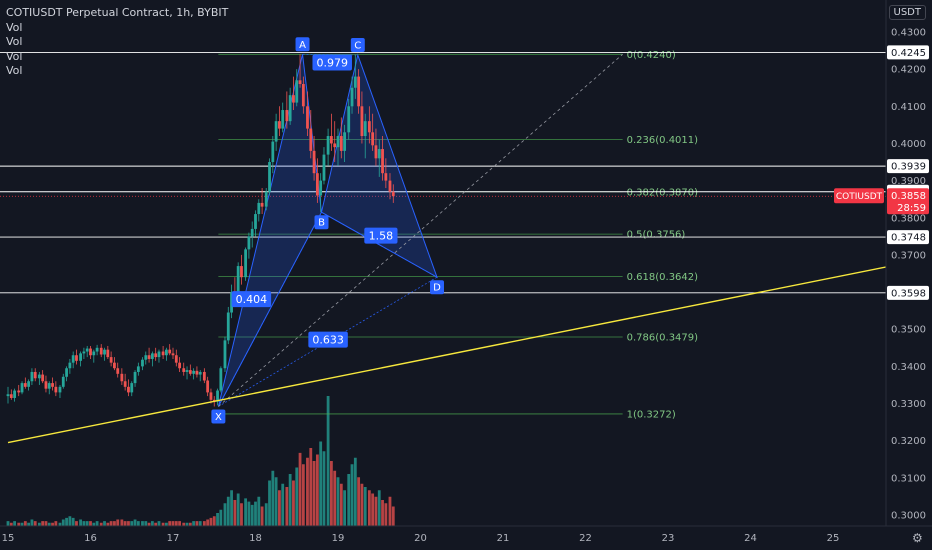 The height and width of the screenshot is (550, 932). What do you see at coordinates (328, 340) in the screenshot?
I see `pattern-ratio-label: 0.633` at bounding box center [328, 340].